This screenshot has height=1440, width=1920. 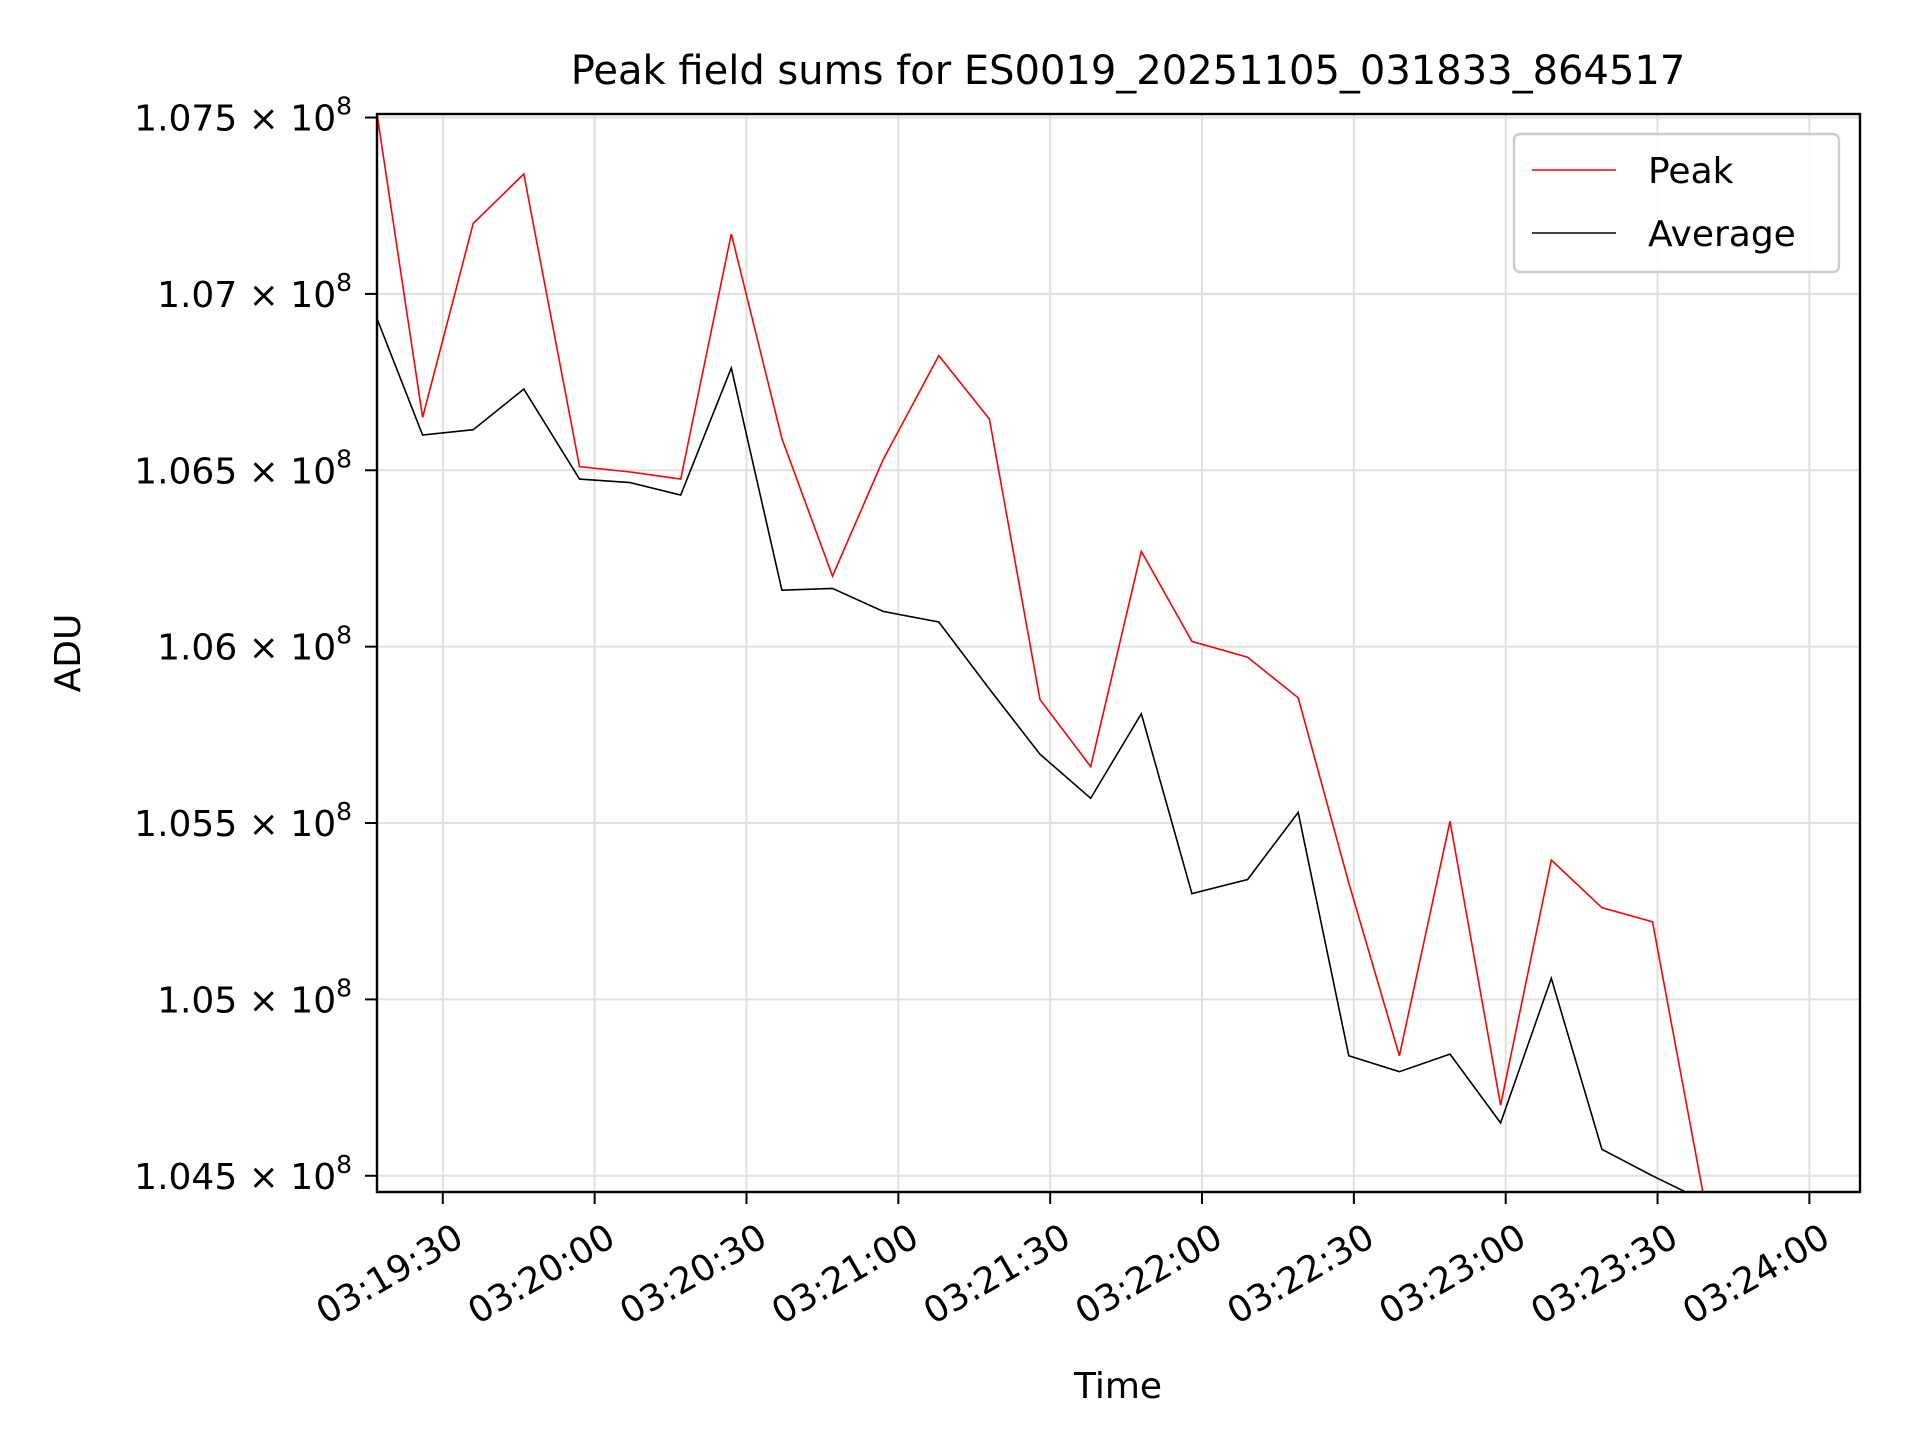 I want to click on legend-average-label: Average, so click(x=1722, y=234).